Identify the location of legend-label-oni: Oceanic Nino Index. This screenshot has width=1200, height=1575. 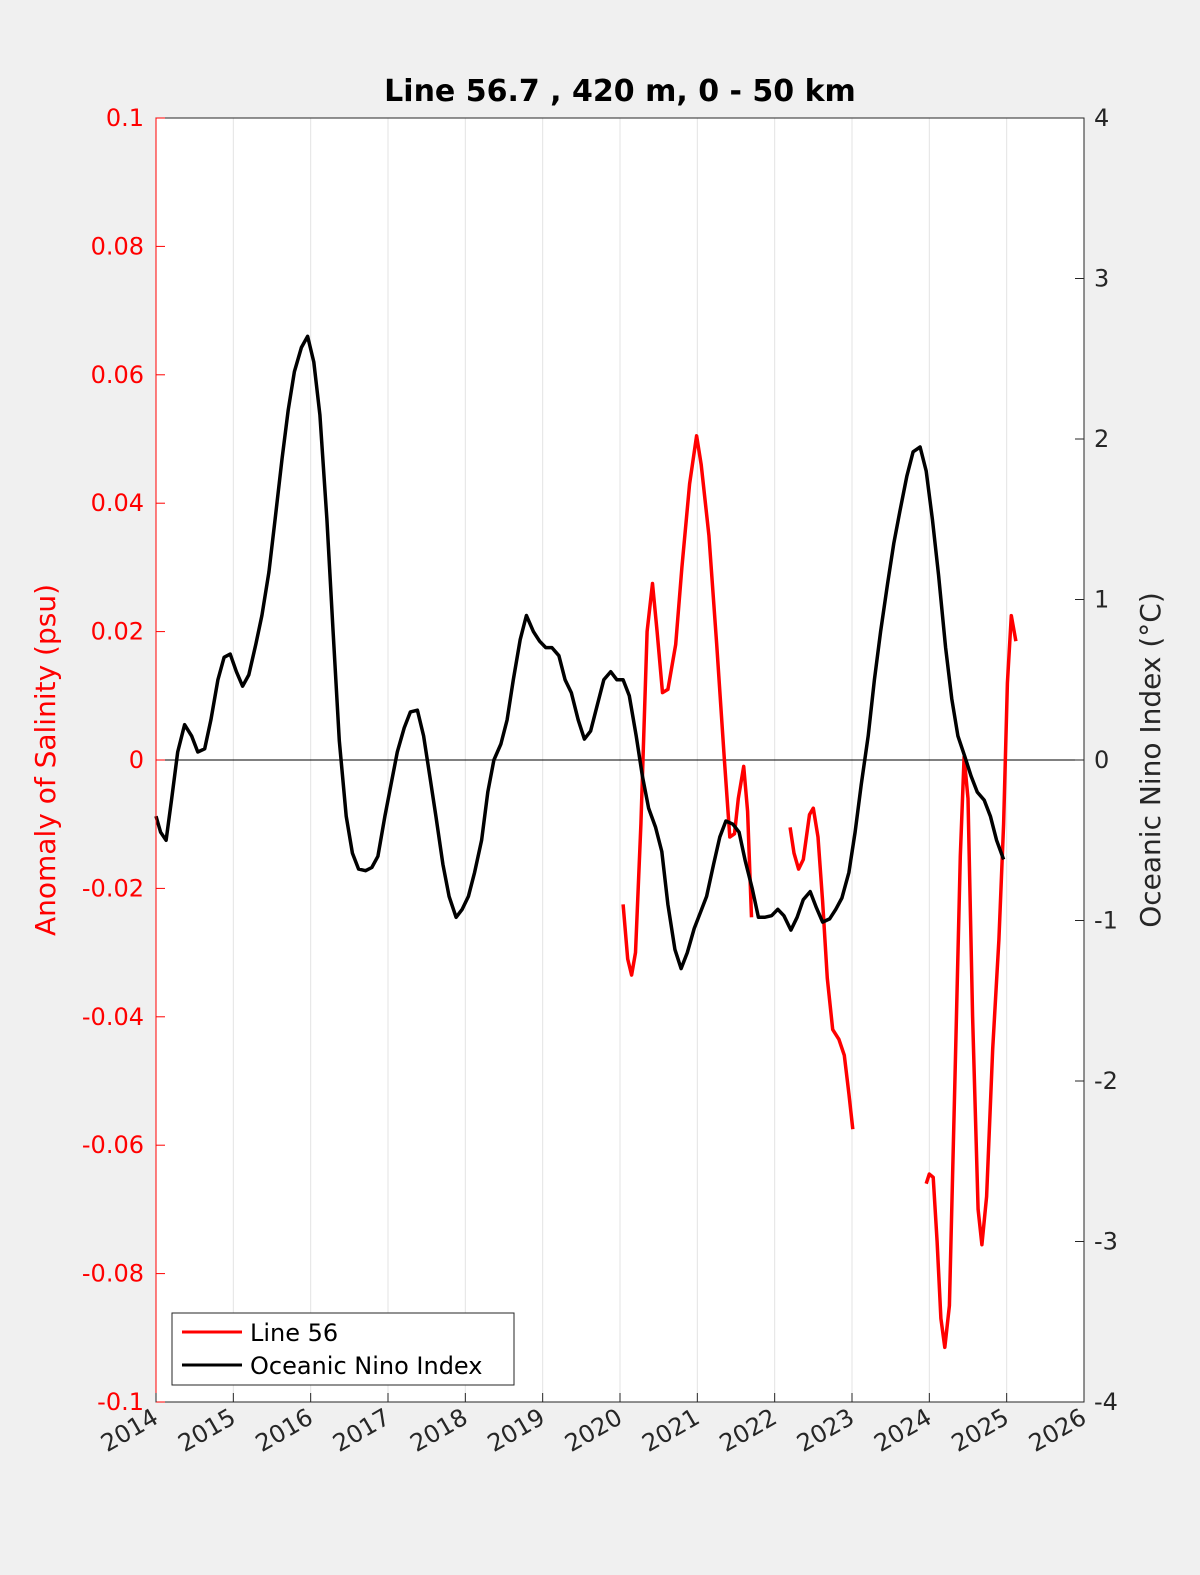
(366, 1366).